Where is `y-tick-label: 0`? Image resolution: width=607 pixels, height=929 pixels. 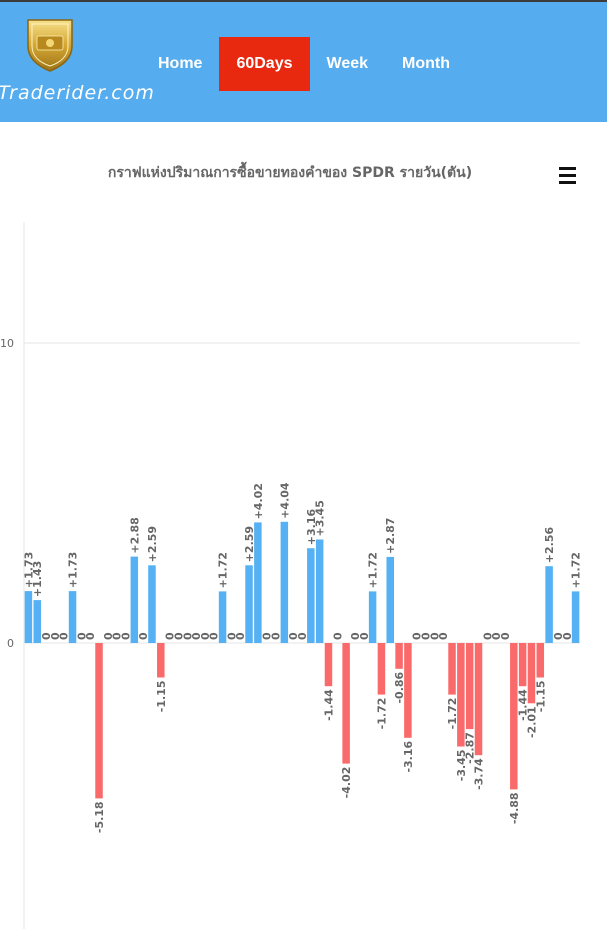 y-tick-label: 0 is located at coordinates (10, 643).